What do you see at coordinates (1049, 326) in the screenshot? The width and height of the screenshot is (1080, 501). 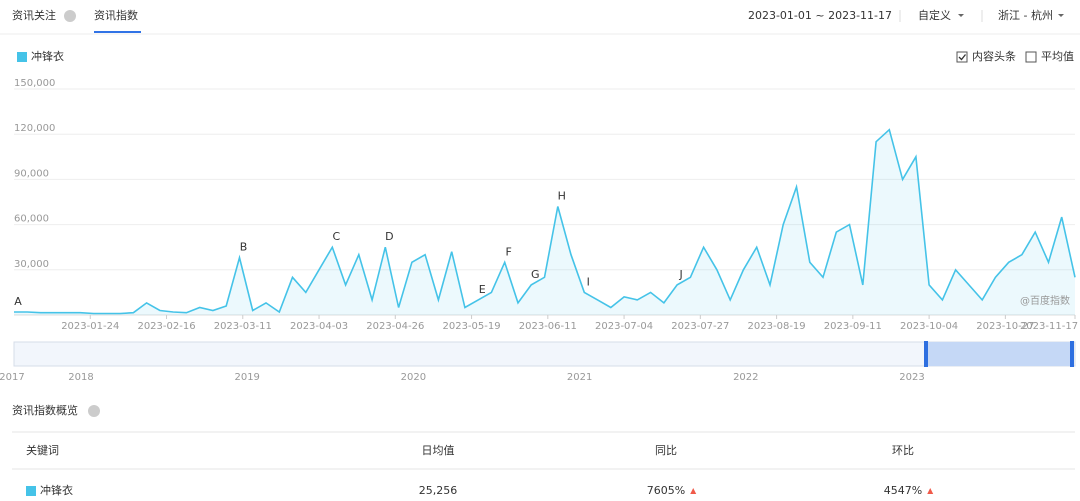 I see `x-tick-label: 2023-11-17` at bounding box center [1049, 326].